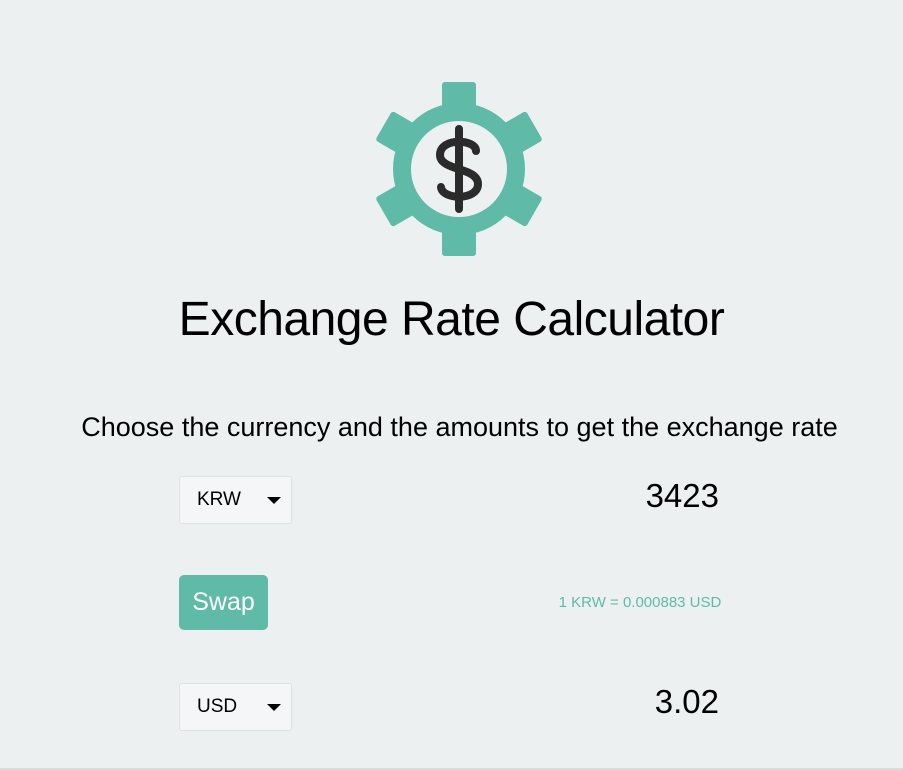  I want to click on exchange-rate-text: 1 KRW = 0.000883 USD, so click(640, 602).